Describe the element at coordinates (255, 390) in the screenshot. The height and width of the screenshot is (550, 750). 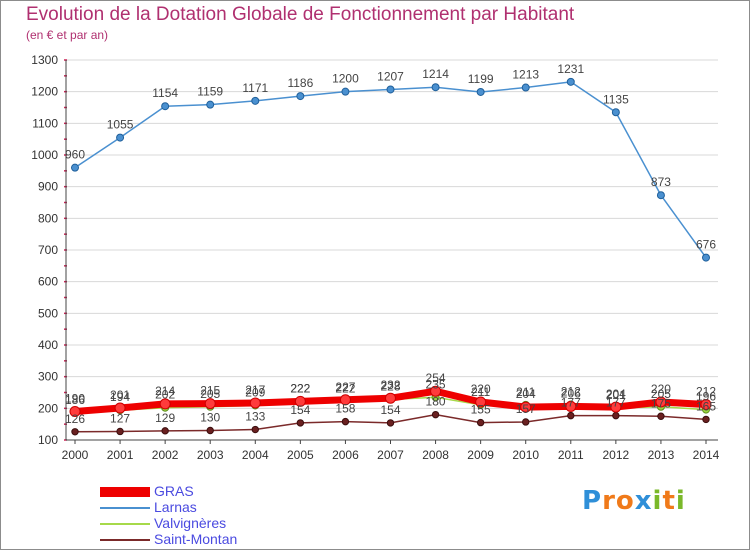
I see `data-label: 217` at that location.